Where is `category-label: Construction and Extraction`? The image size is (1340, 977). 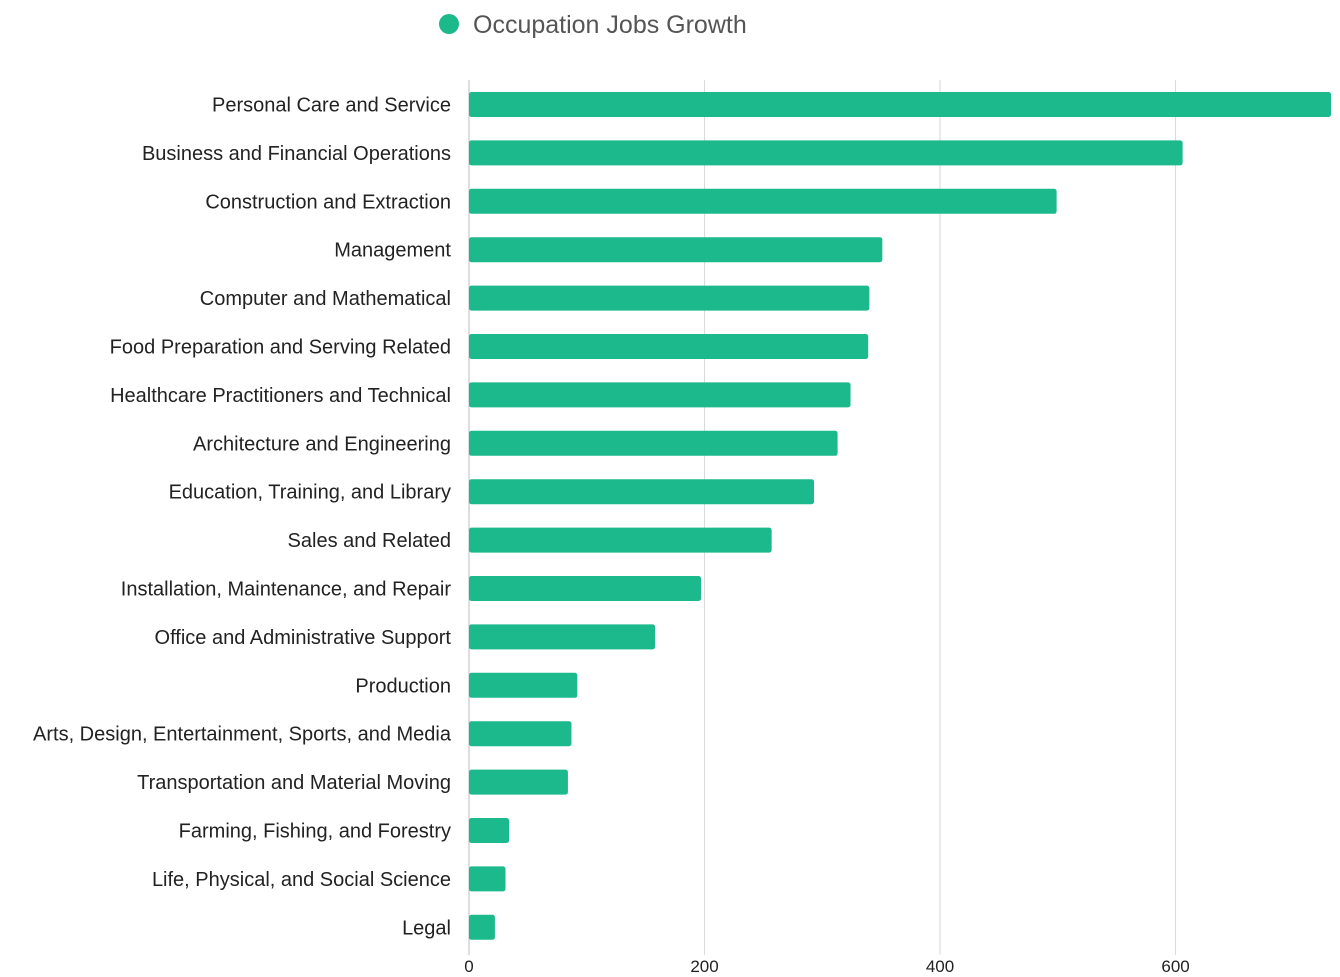 category-label: Construction and Extraction is located at coordinates (328, 202).